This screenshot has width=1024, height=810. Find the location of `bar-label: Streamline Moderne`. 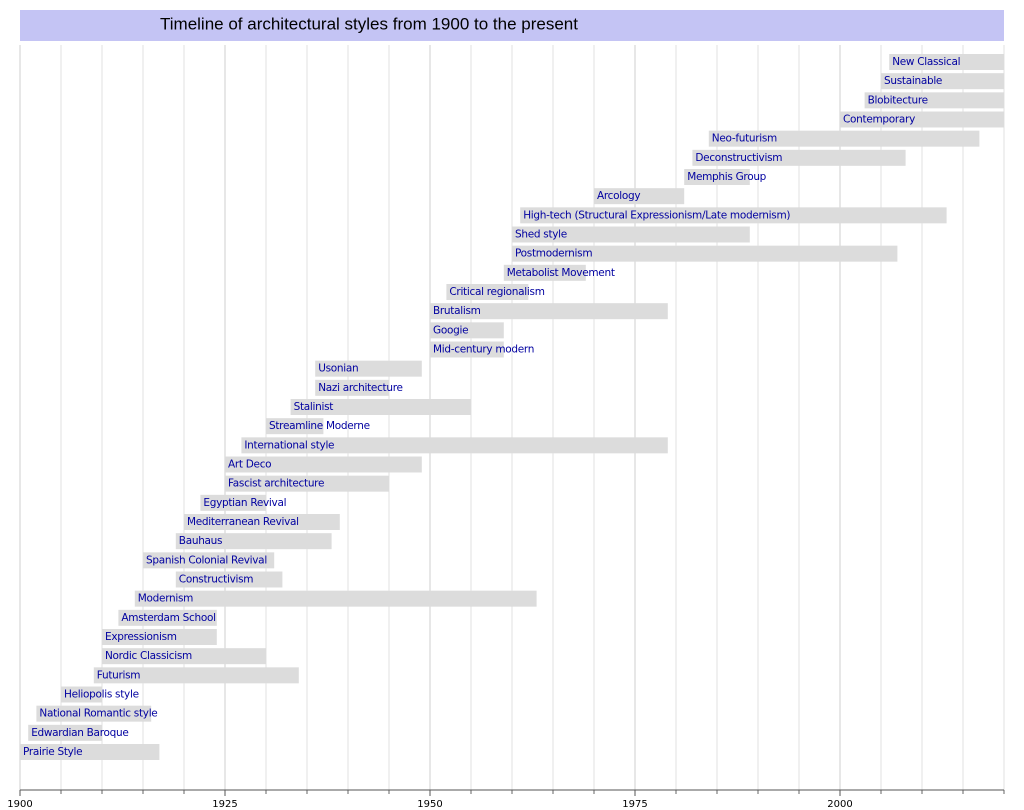

bar-label: Streamline Moderne is located at coordinates (319, 426).